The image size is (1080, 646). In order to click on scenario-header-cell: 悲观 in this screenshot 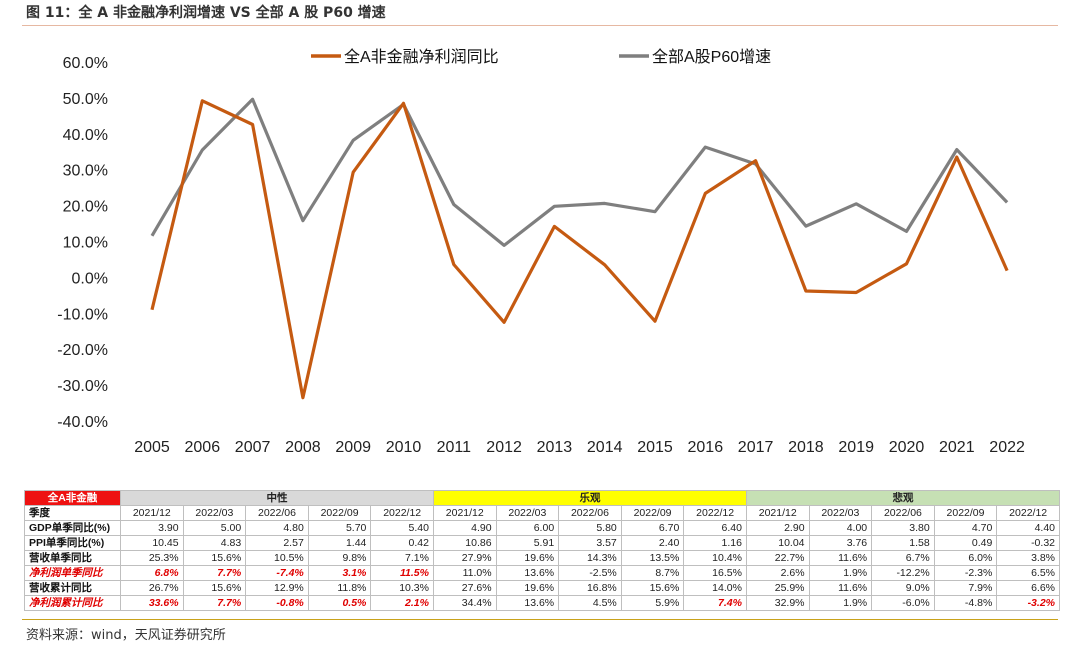, I will do `click(903, 498)`.